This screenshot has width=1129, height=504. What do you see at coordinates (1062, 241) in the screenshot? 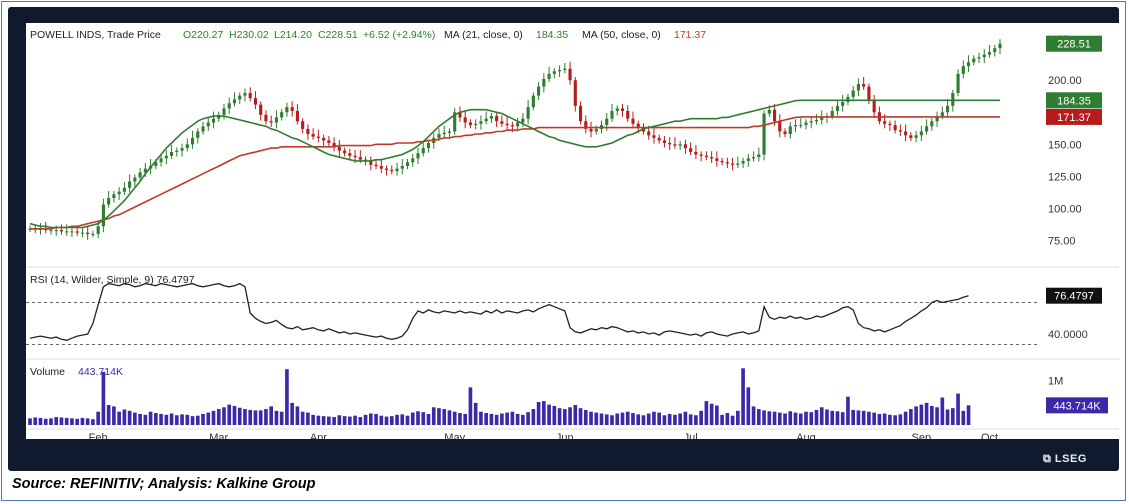
I see `price-tick-label: 75.00` at bounding box center [1062, 241].